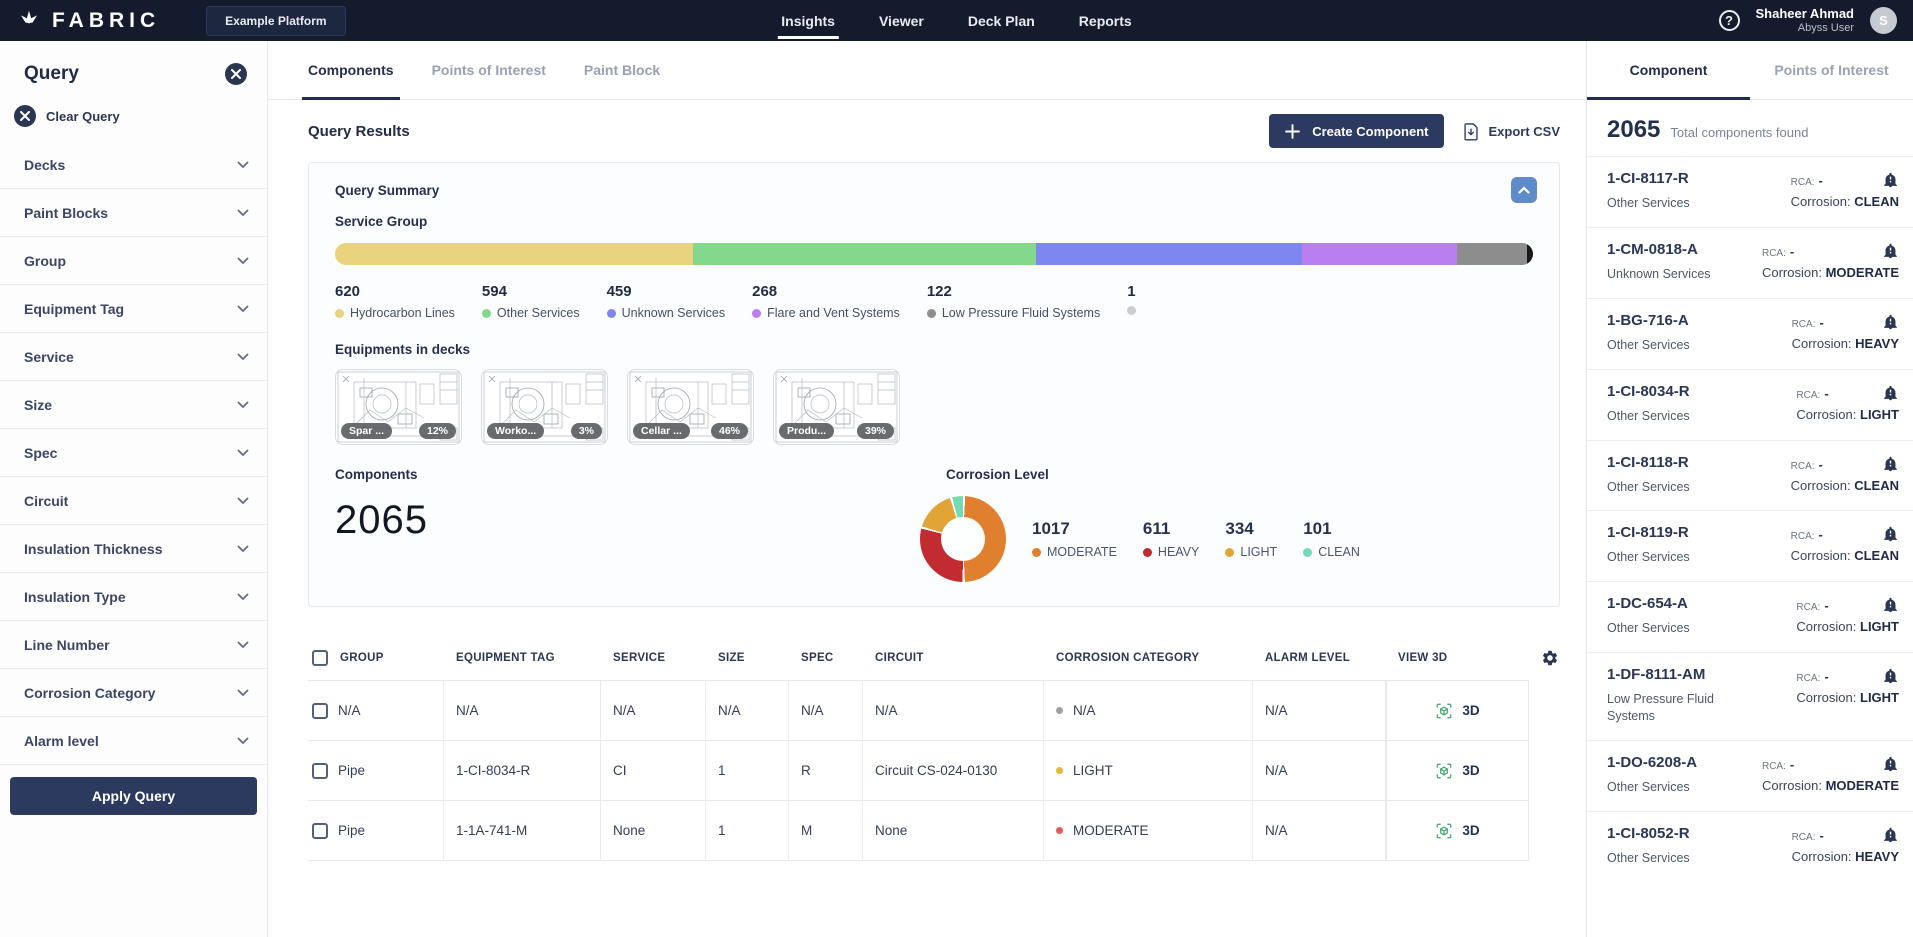 This screenshot has height=937, width=1913. What do you see at coordinates (133, 741) in the screenshot?
I see `filter-accordion-row: Alarm level` at bounding box center [133, 741].